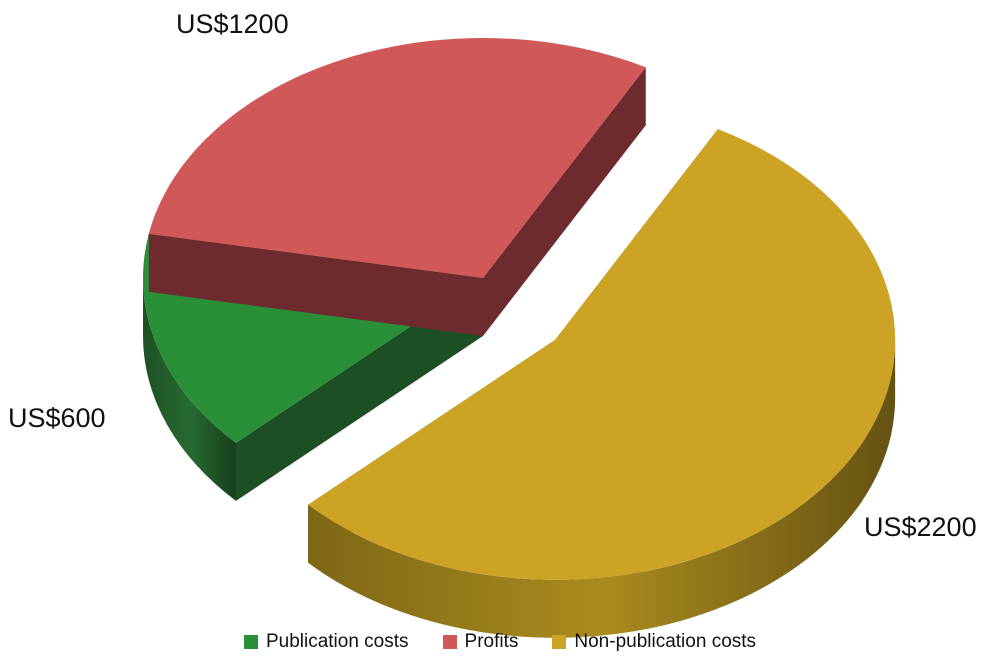 The image size is (1000, 665). I want to click on legend-swatch-publication-costs, so click(250, 642).